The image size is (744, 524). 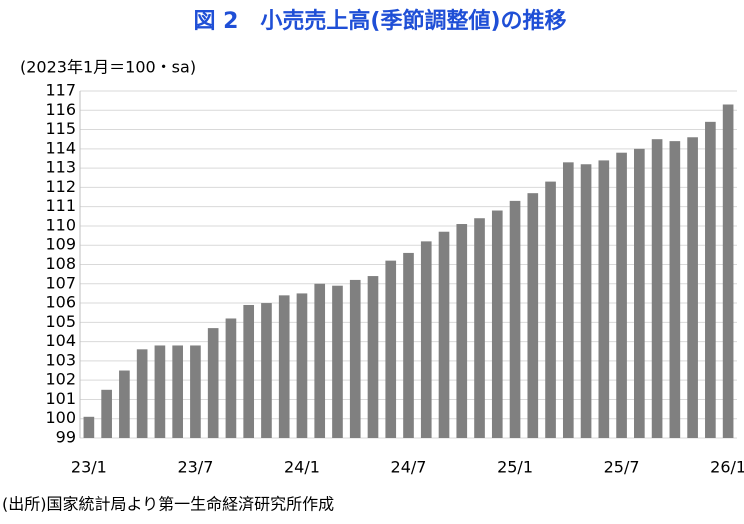 I want to click on y-tick-label: 113, so click(x=60, y=167).